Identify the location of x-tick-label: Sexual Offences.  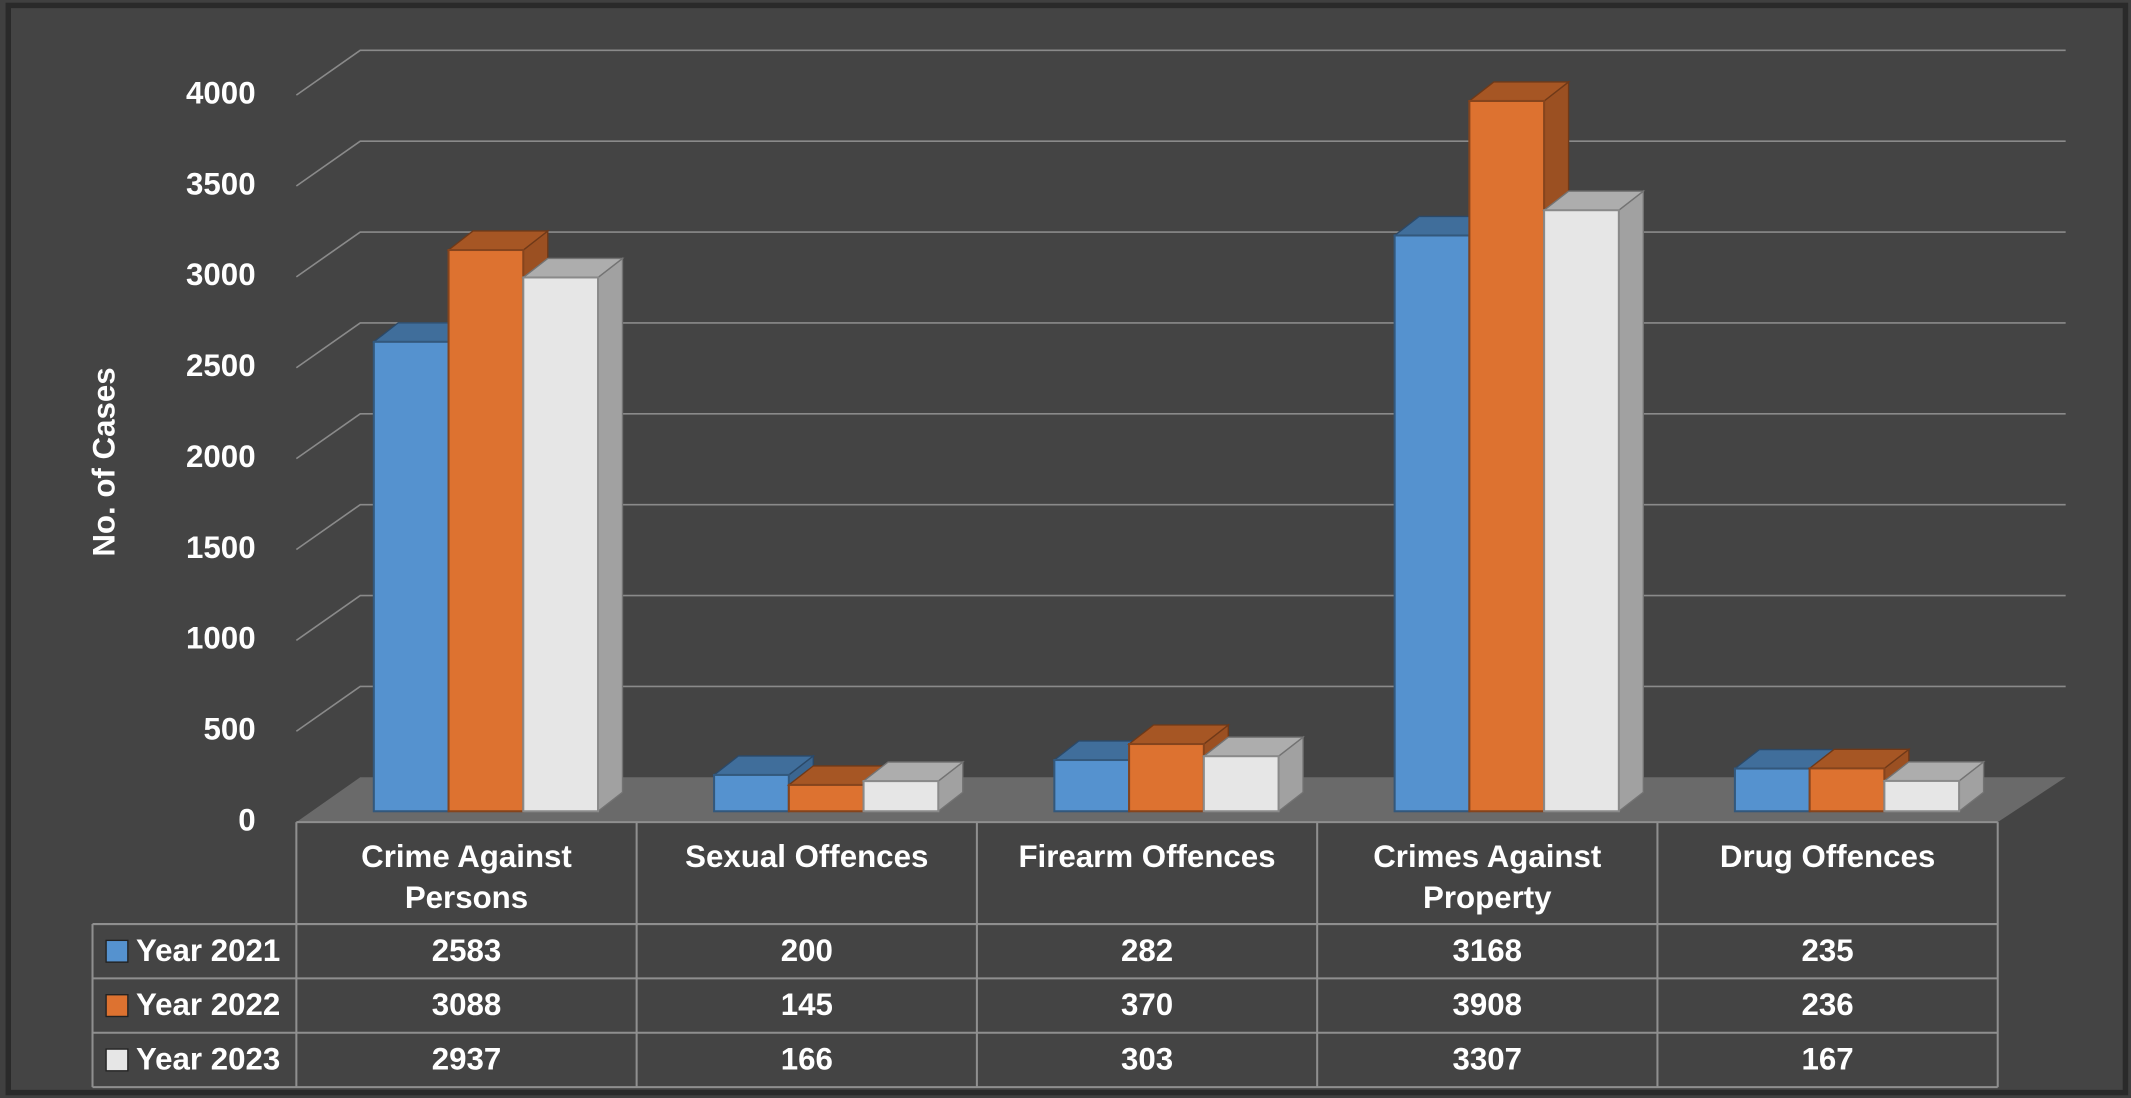
(807, 856).